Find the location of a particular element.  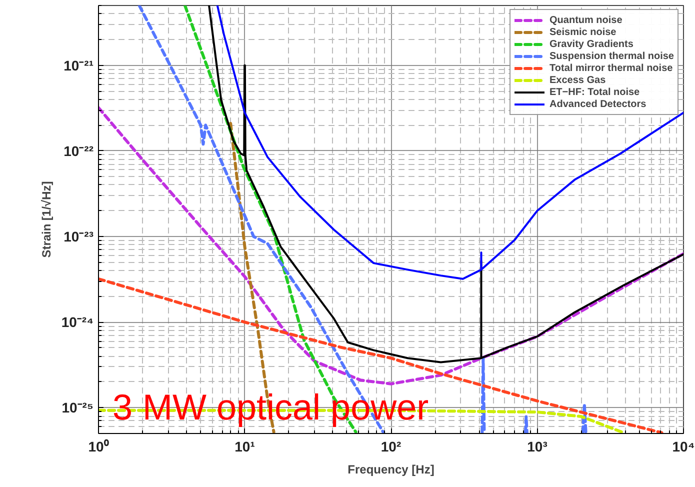

y-tick-label: 10⁻²⁵ is located at coordinates (78, 408).